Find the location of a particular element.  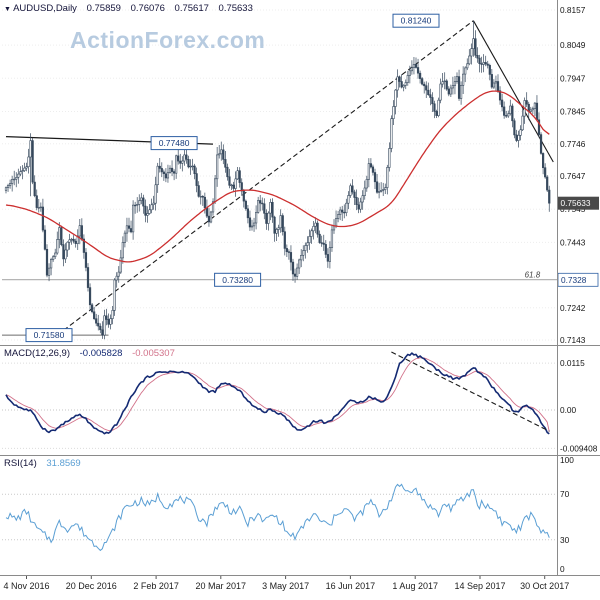

current-price-label: 0.75633 is located at coordinates (576, 203).